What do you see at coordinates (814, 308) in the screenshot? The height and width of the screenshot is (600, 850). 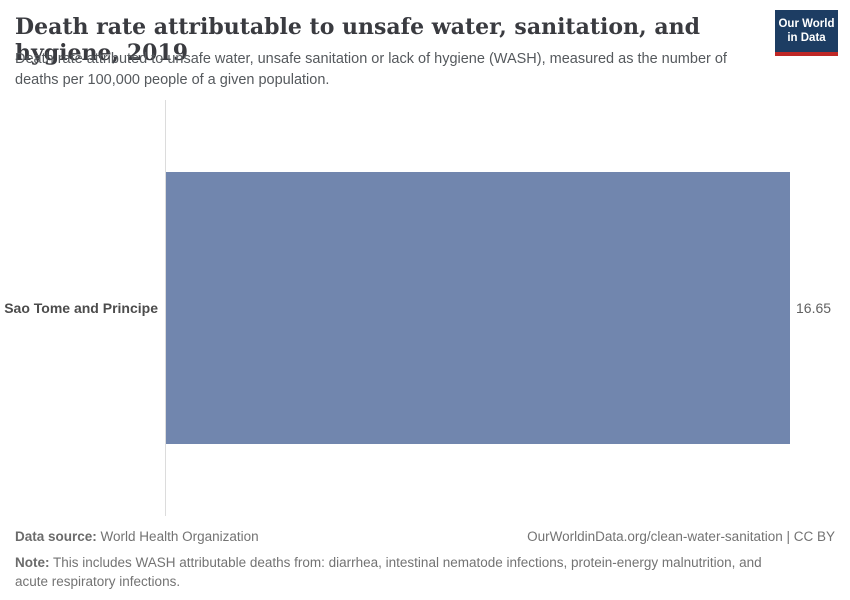 I see `bar-value-label: 16.65` at bounding box center [814, 308].